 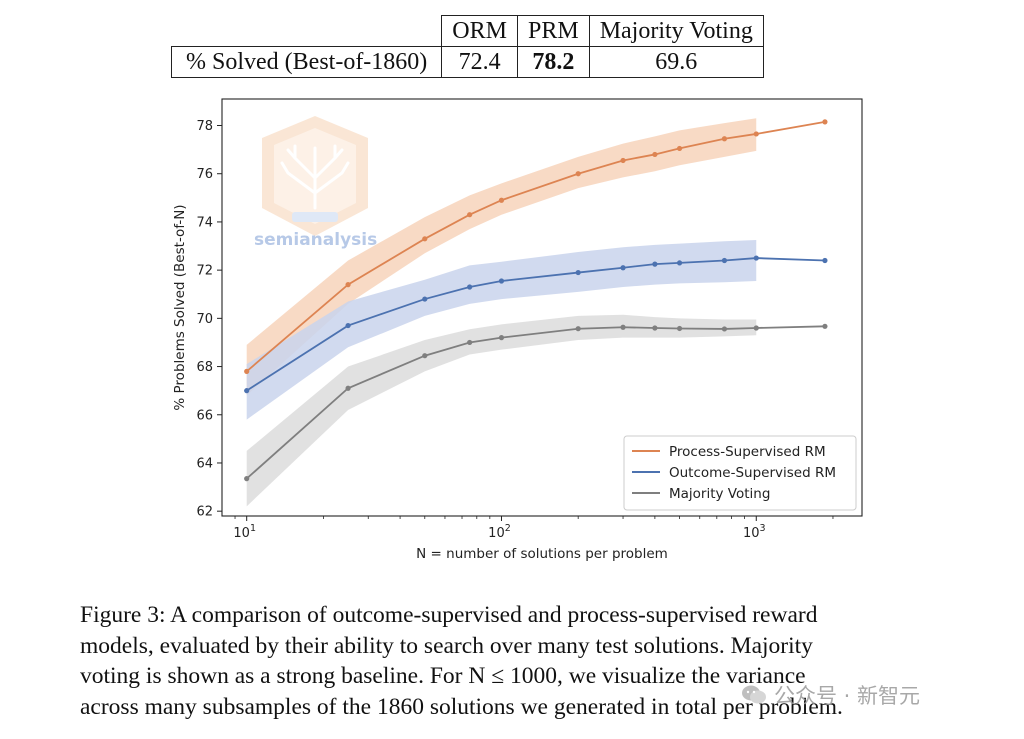 I want to click on y-tick-label: 62, so click(x=204, y=512).